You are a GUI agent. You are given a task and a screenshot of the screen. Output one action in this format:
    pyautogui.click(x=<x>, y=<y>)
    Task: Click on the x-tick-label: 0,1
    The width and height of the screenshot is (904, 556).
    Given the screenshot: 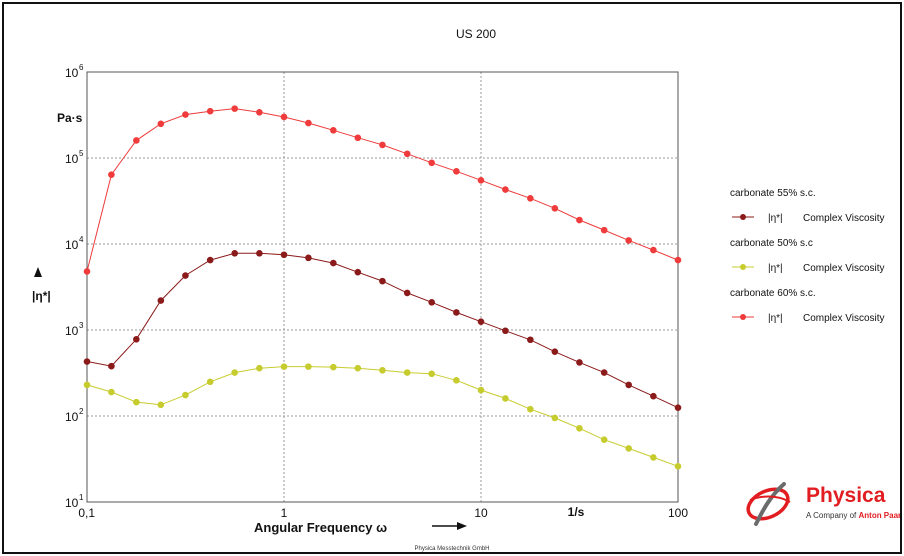 What is the action you would take?
    pyautogui.click(x=86, y=513)
    